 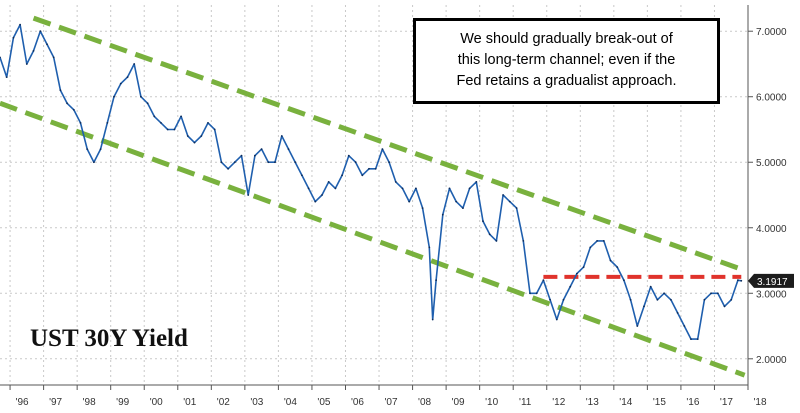 I want to click on y-tick-label: 3.0000, so click(x=771, y=294).